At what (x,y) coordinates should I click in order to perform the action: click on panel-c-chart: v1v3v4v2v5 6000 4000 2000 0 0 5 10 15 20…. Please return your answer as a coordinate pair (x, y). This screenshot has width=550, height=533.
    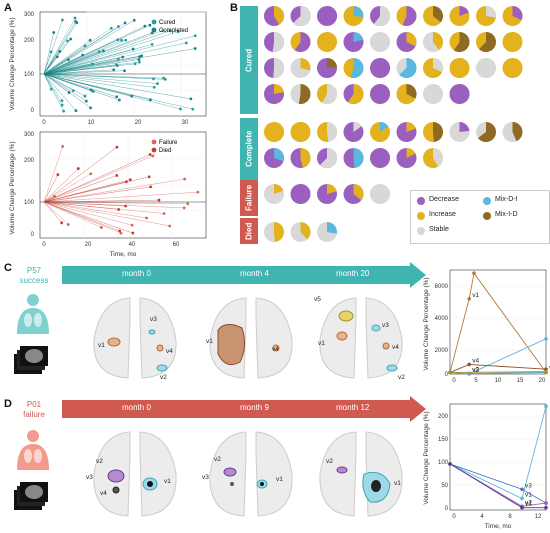
    Looking at the image, I should click on (486, 326).